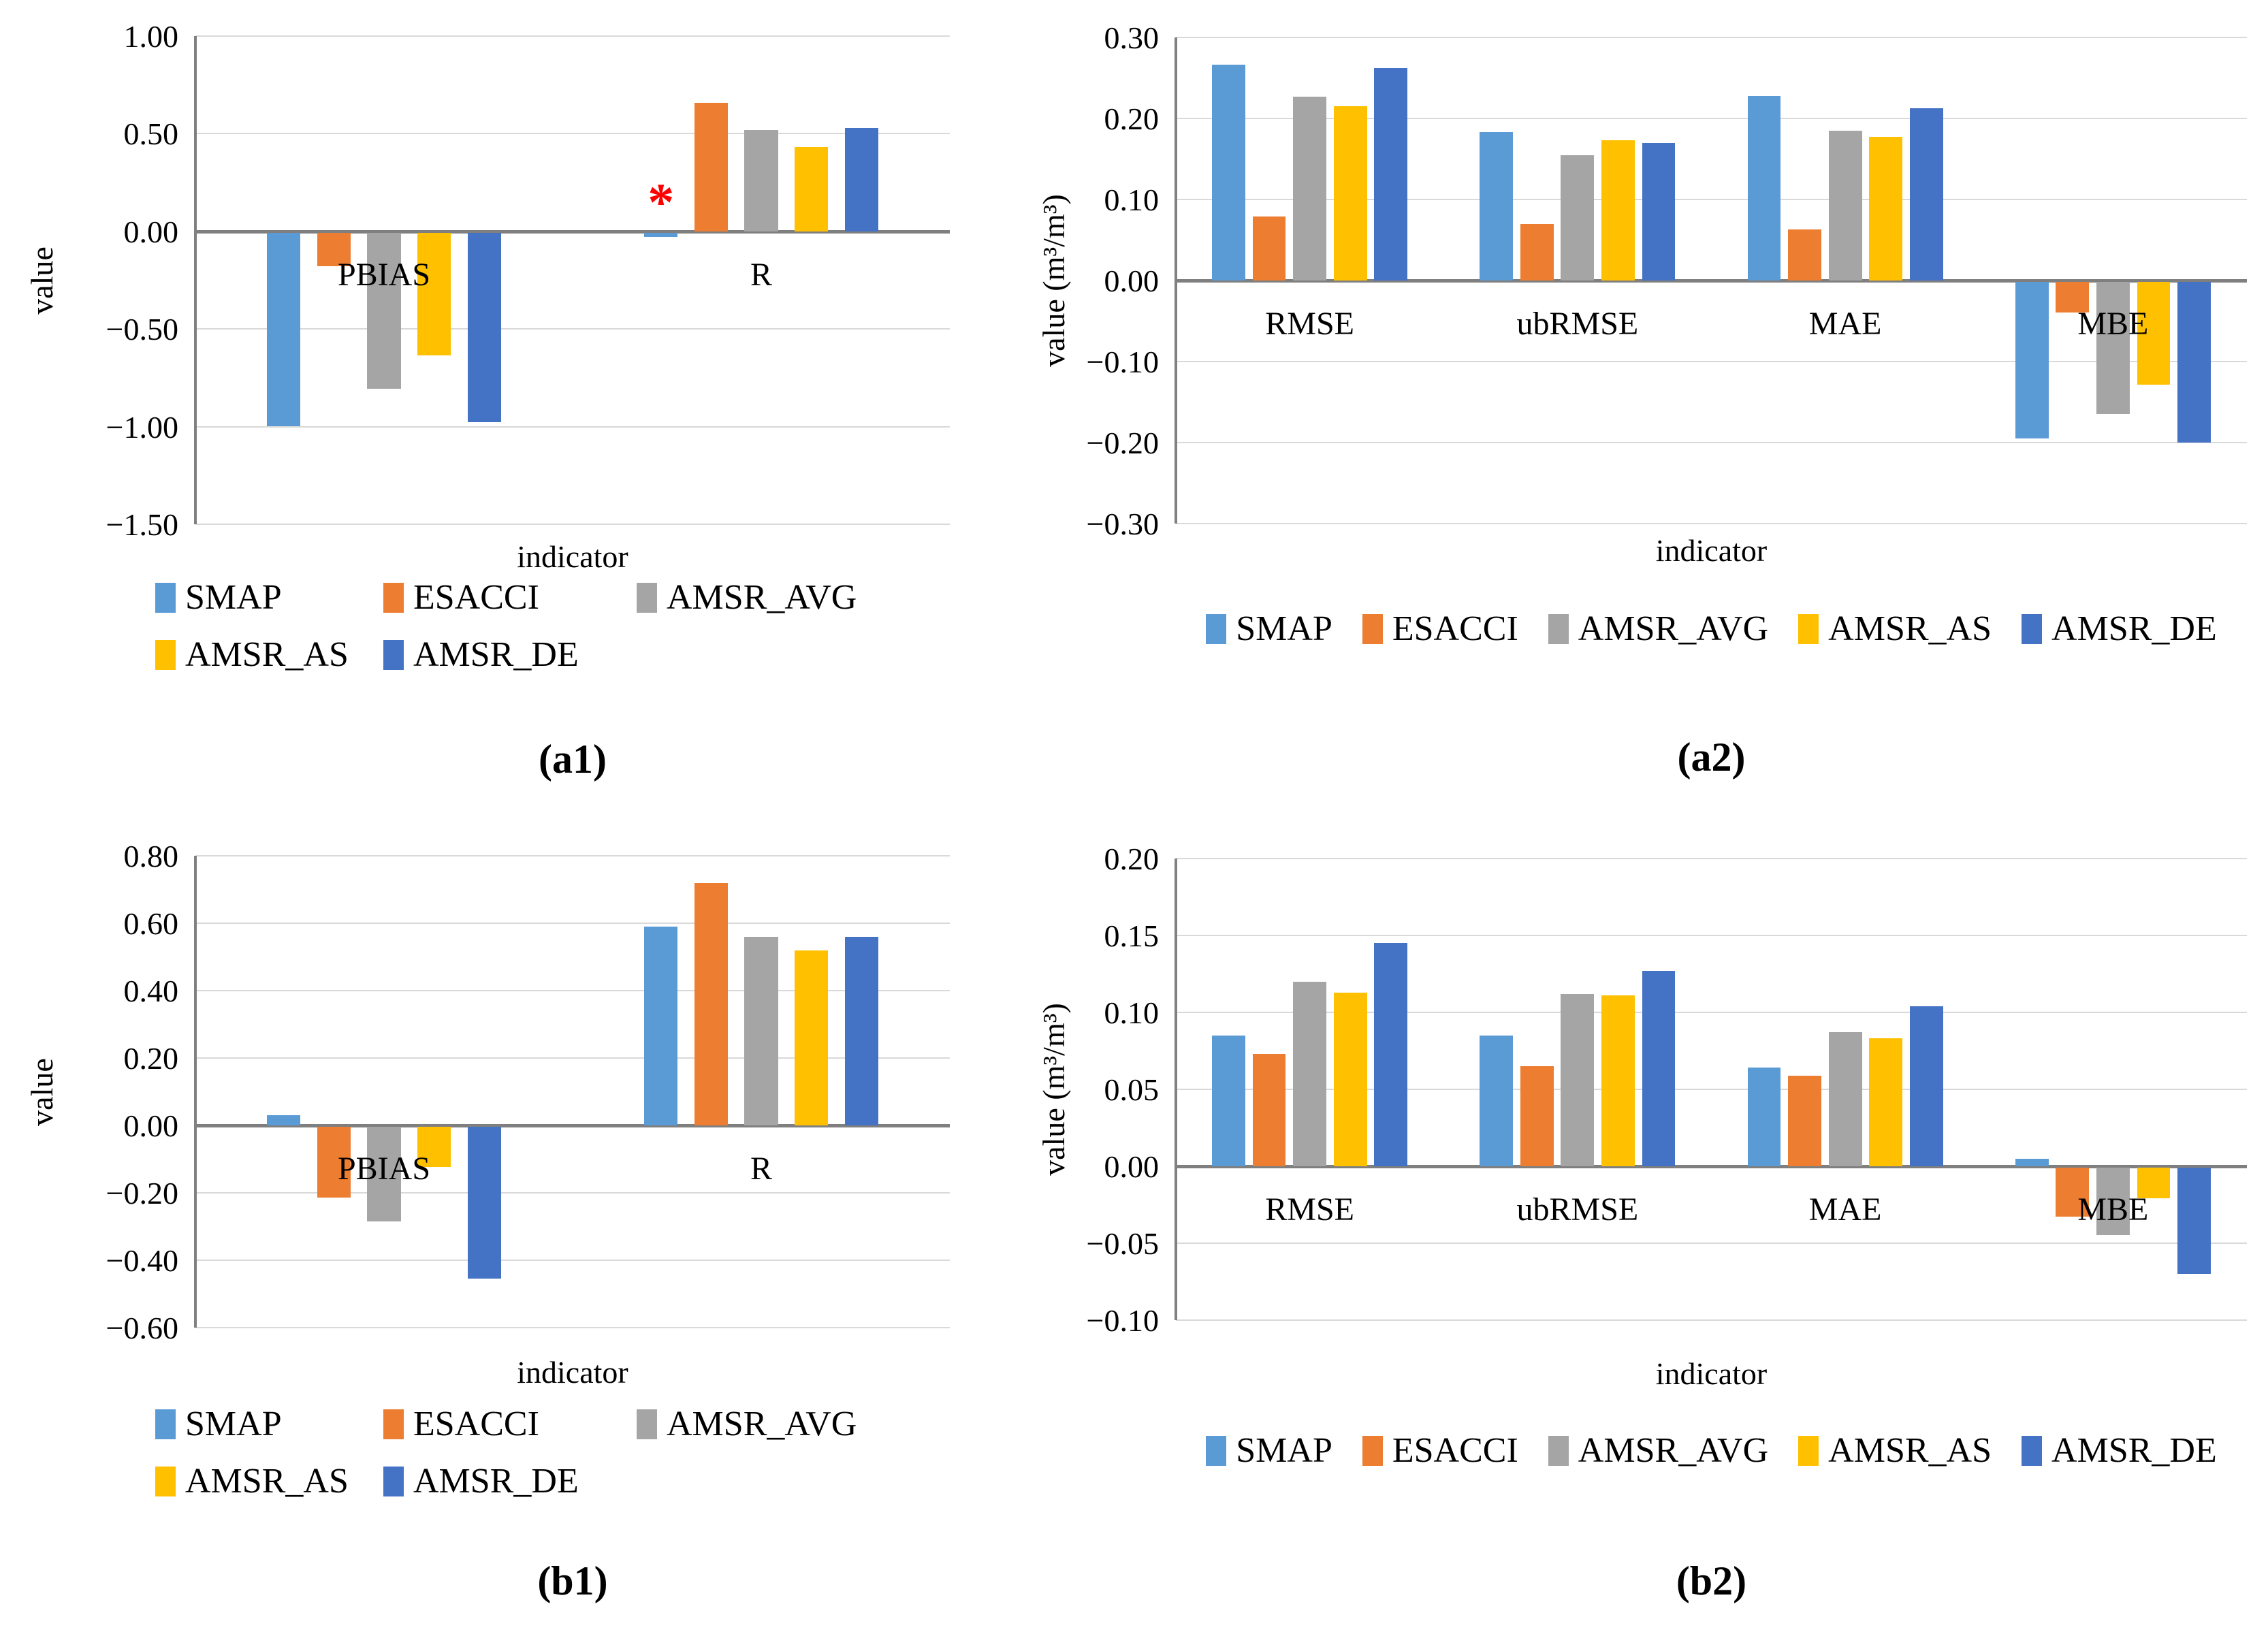 The image size is (2268, 1634). Describe the element at coordinates (1132, 199) in the screenshot. I see `y-tick-label: 0.10` at that location.